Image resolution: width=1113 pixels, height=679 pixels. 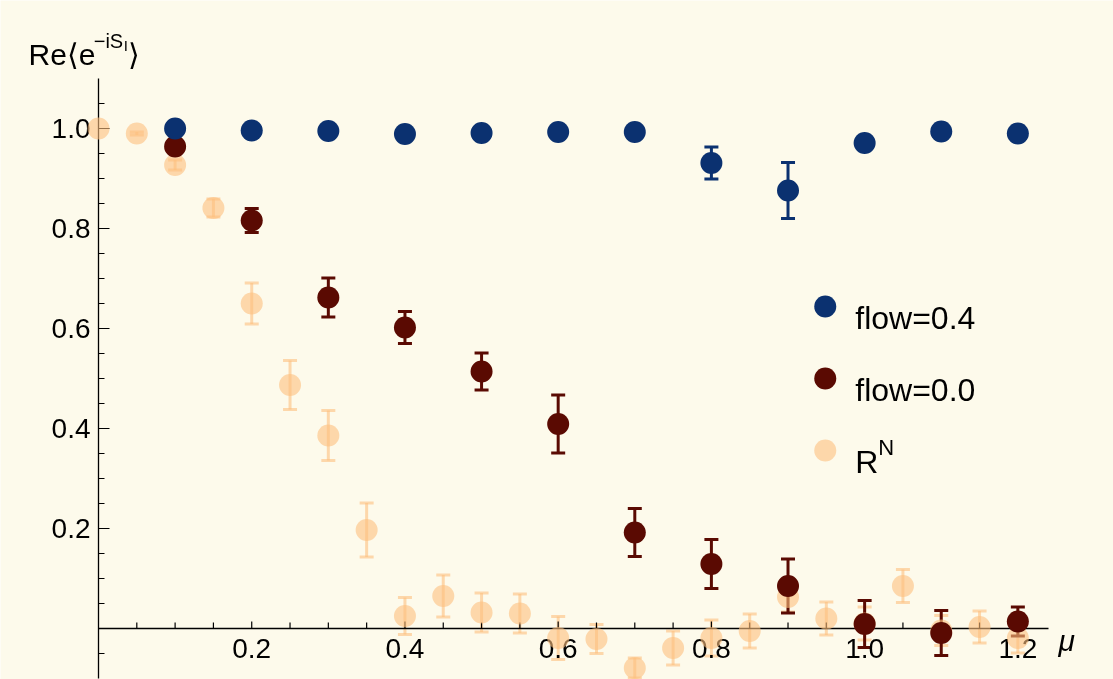 I want to click on x-tick-label: 0.8, so click(x=711, y=648).